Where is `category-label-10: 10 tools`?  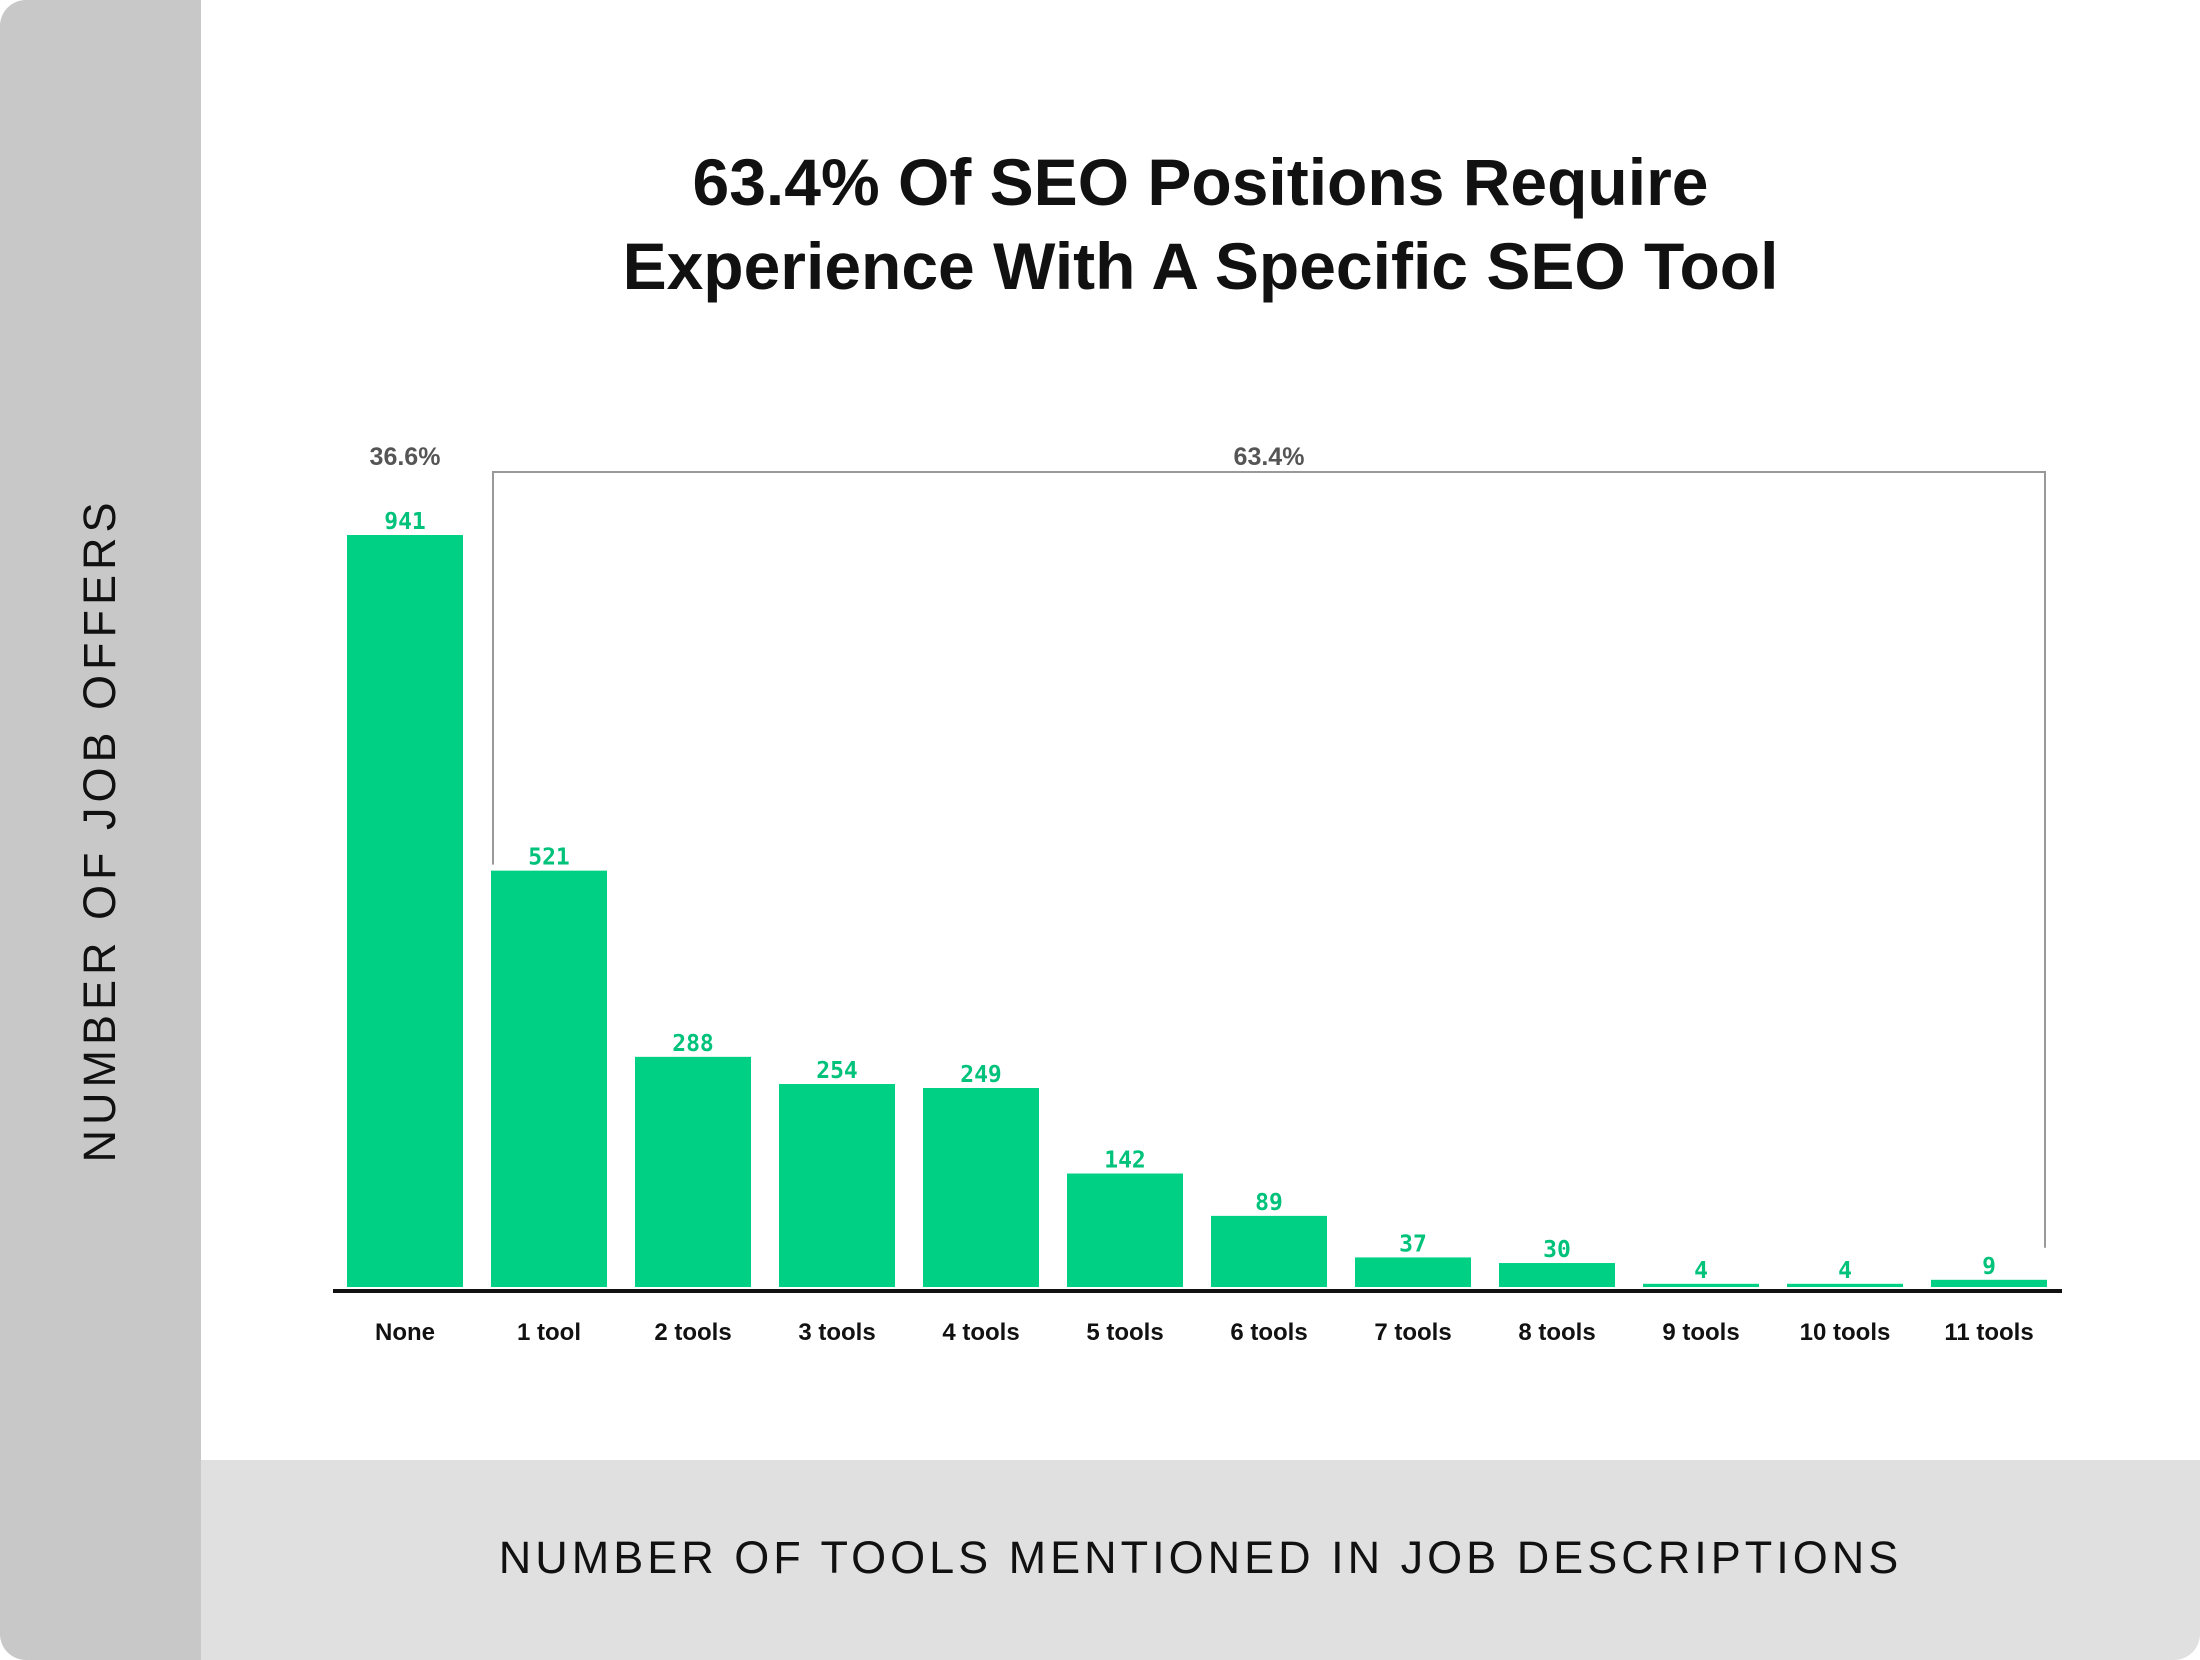 category-label-10: 10 tools is located at coordinates (1845, 1332).